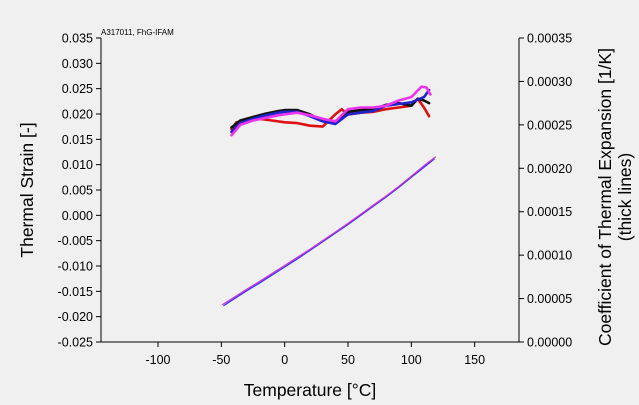 The height and width of the screenshot is (405, 639). What do you see at coordinates (77, 140) in the screenshot?
I see `left-y-tick-label: 0.015` at bounding box center [77, 140].